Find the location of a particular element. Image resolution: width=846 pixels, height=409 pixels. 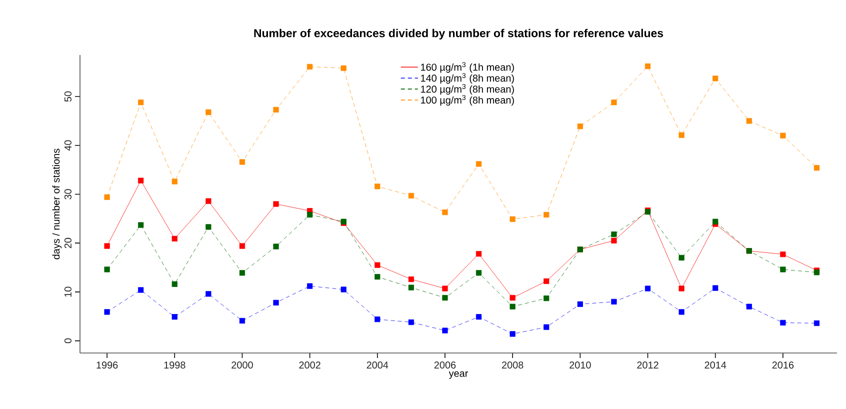

x-tick-label: 2002 is located at coordinates (309, 365).